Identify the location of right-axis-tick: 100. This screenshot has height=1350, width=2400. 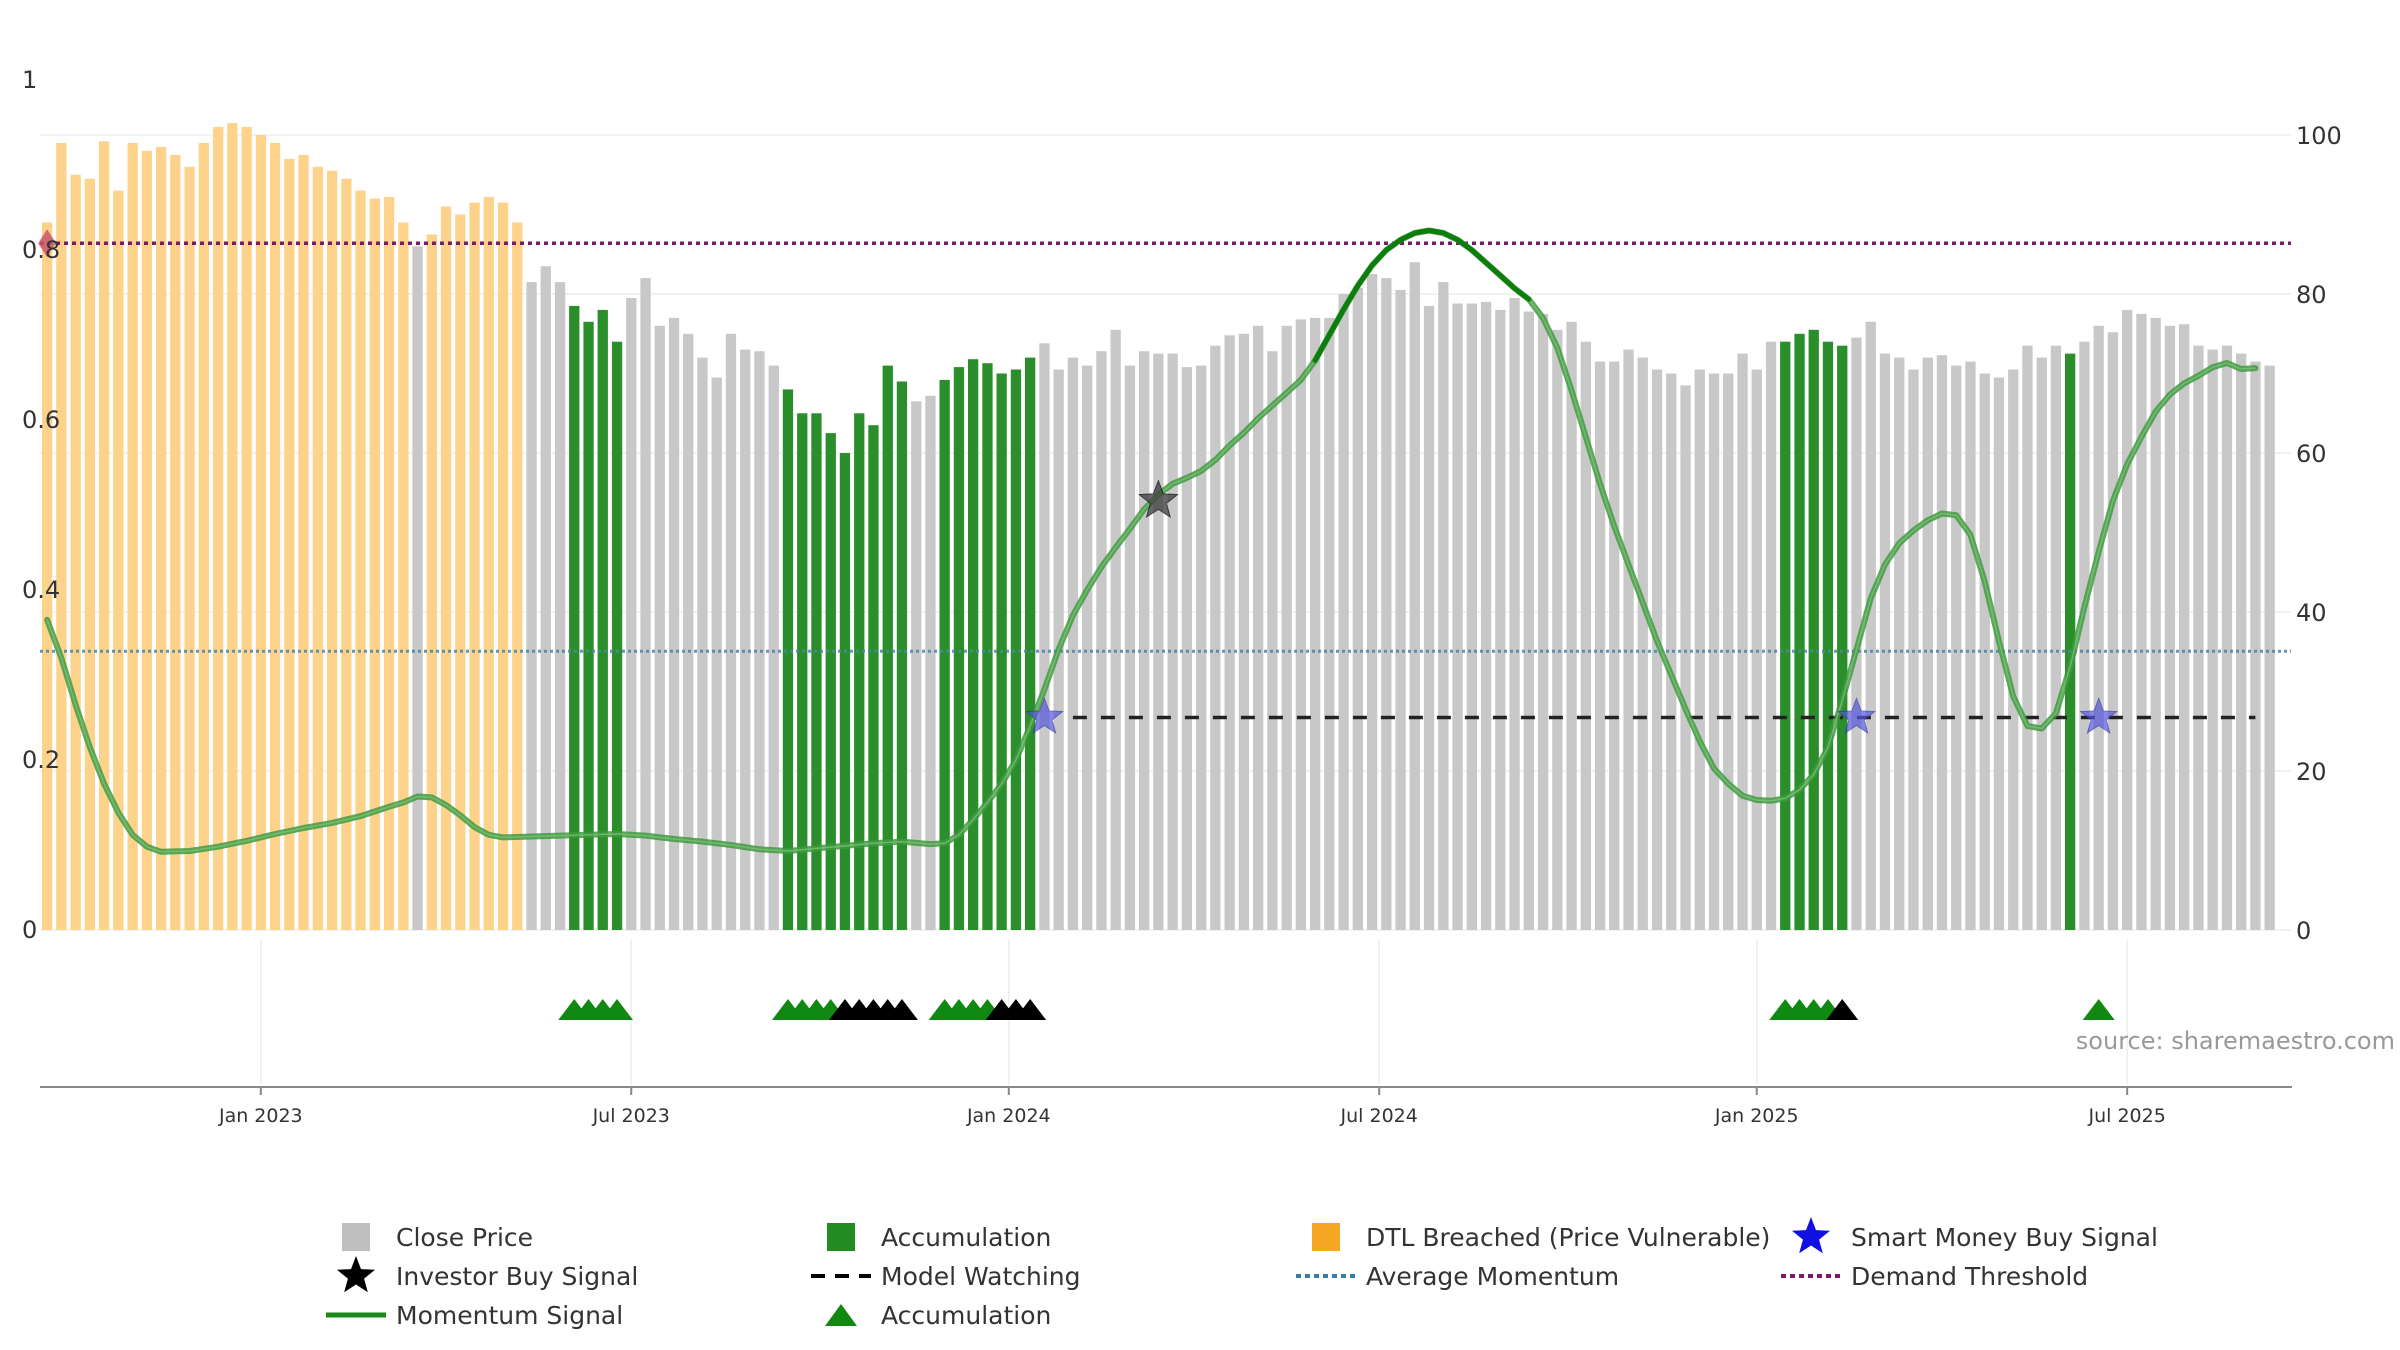
(2319, 136).